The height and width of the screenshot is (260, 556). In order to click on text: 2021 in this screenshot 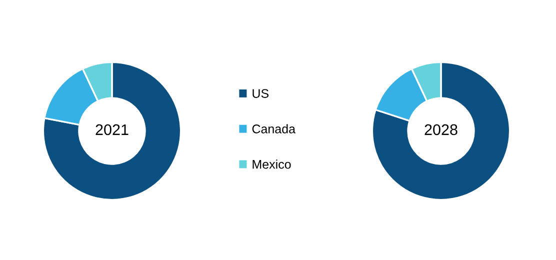, I will do `click(112, 130)`.